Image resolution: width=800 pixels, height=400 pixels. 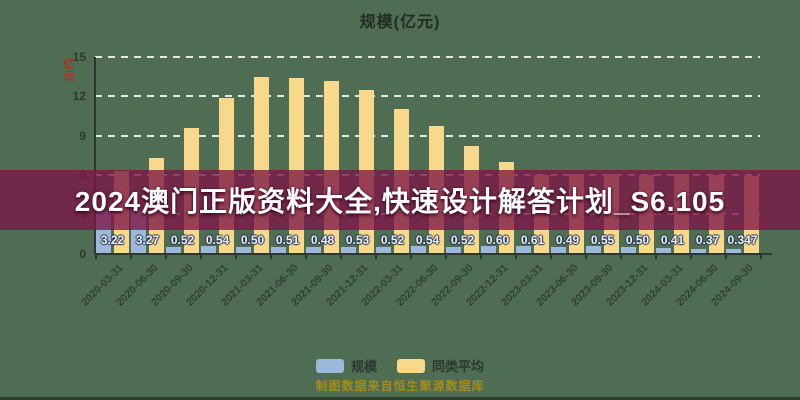 I want to click on x-axis-line, so click(x=433, y=253).